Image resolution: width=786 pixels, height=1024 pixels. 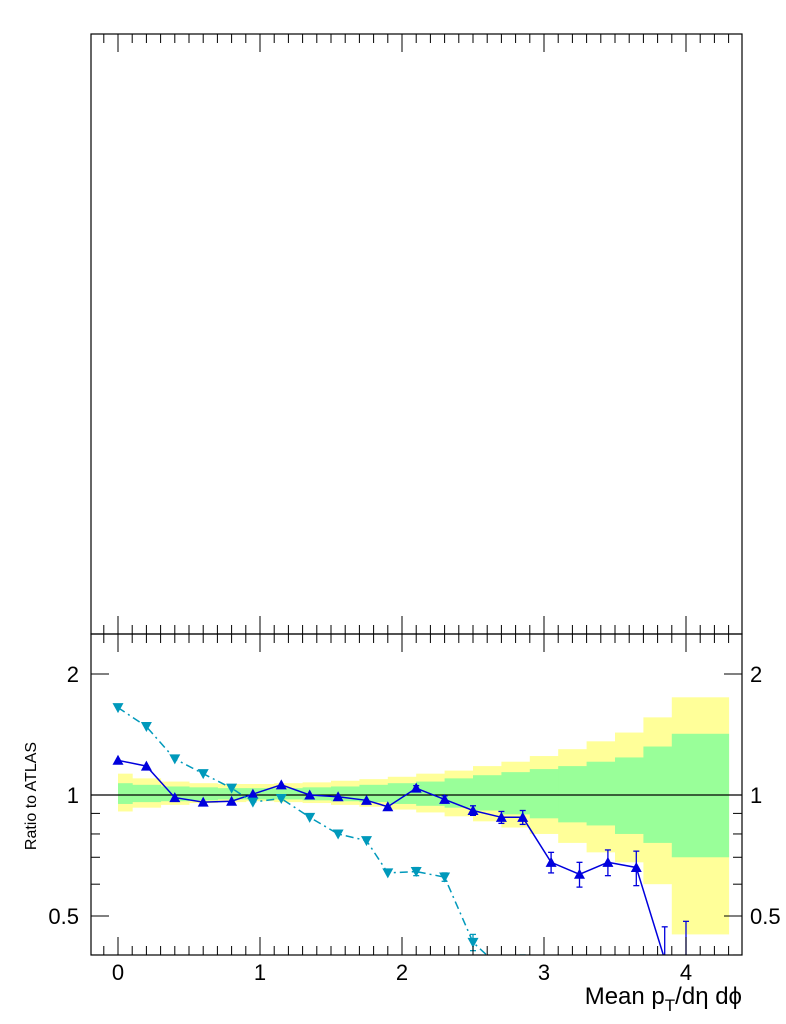 I want to click on x-tick-label: 3, so click(x=544, y=972).